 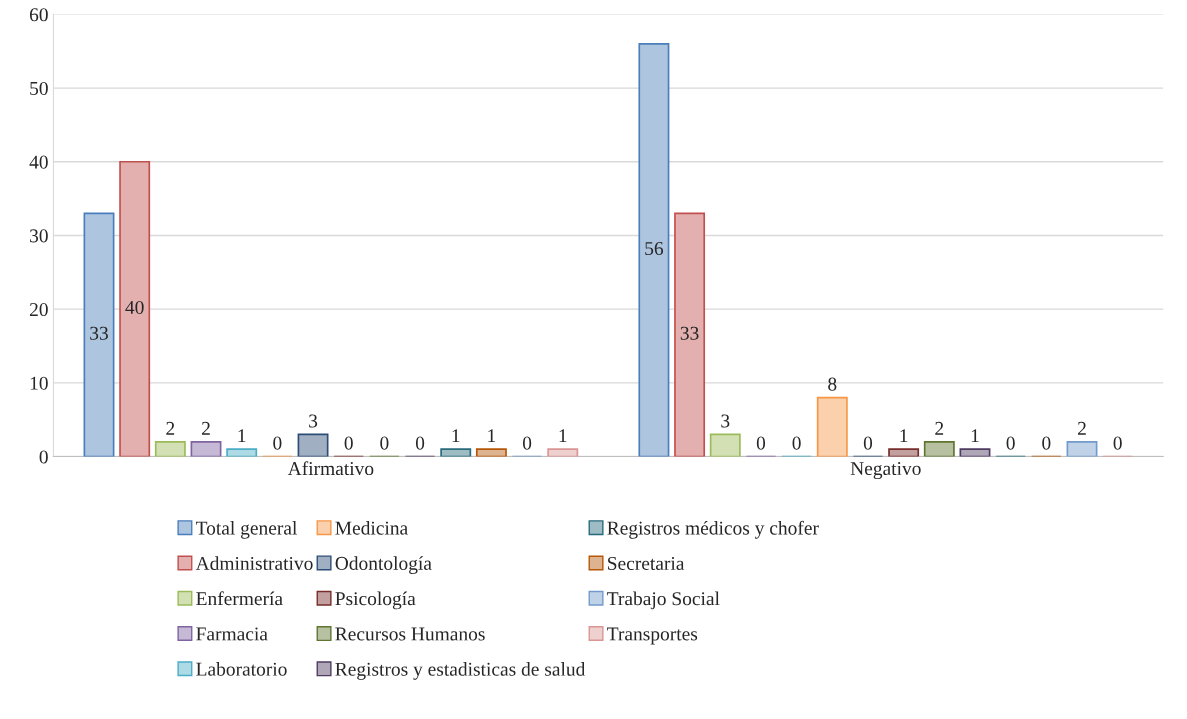 What do you see at coordinates (885, 470) in the screenshot?
I see `x-tick-label: Negativo` at bounding box center [885, 470].